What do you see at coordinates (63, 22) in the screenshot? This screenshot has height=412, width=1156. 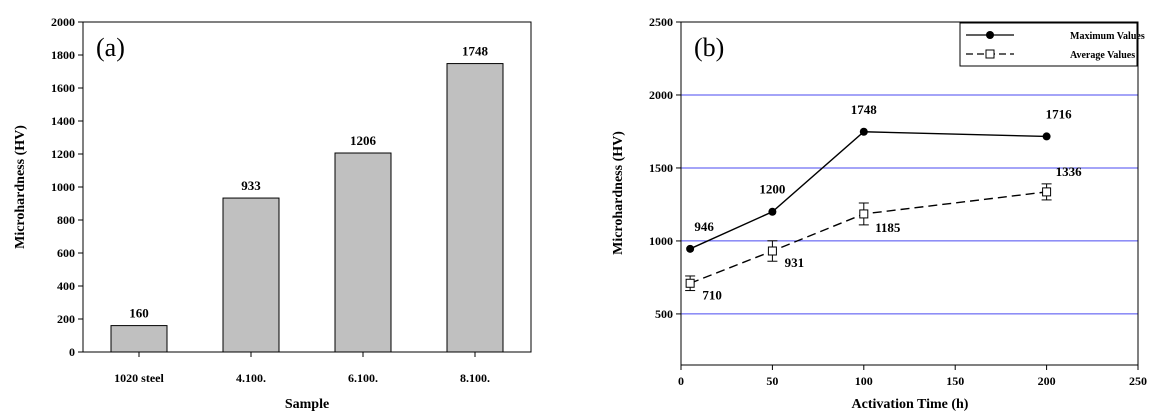 I see `y-tick-label-a: 2000` at bounding box center [63, 22].